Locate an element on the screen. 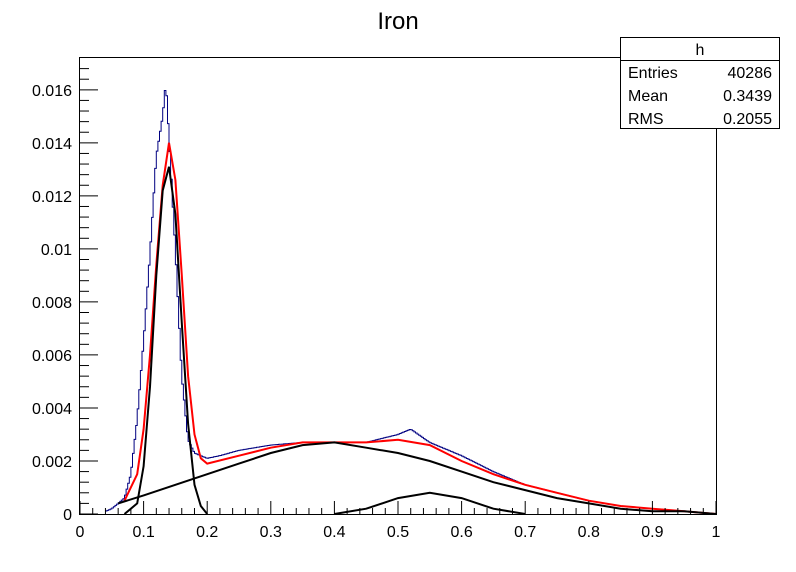  fit-curve-secondary-component is located at coordinates (430, 503).